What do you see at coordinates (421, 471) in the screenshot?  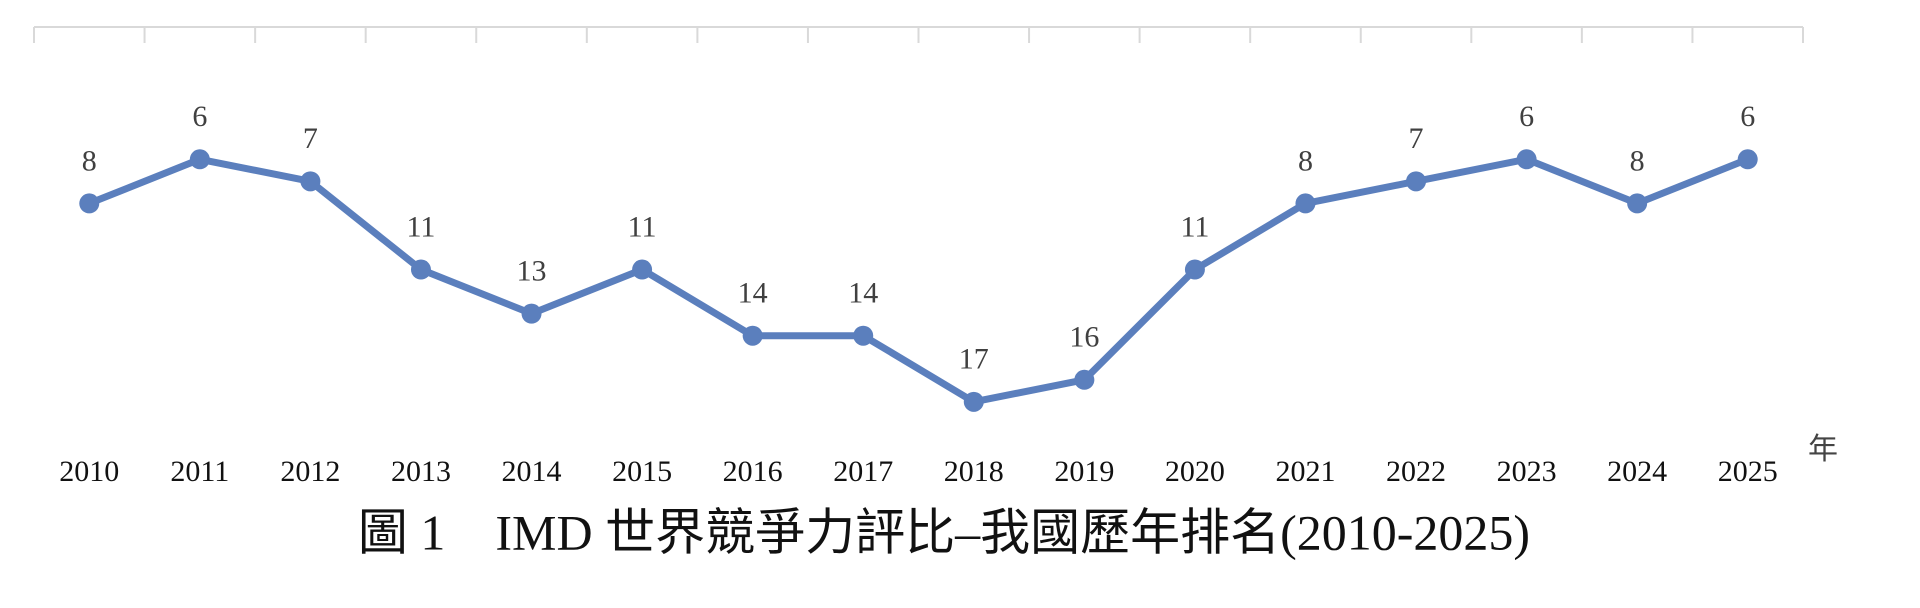 I see `x-tick-label: 2013` at bounding box center [421, 471].